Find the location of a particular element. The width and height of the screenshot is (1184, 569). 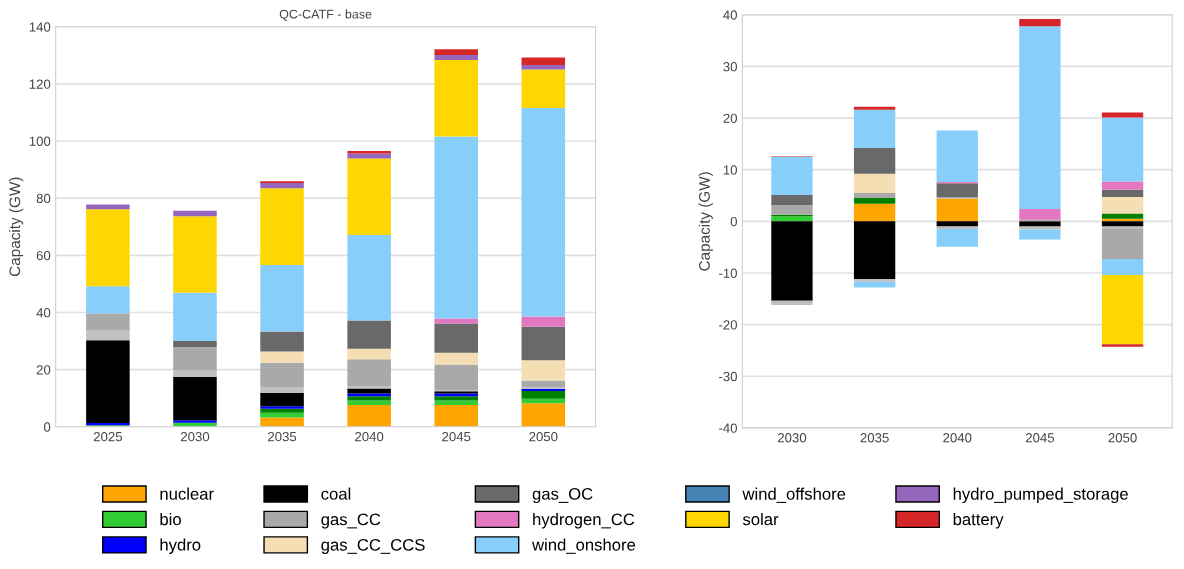

y-tick-label: 30 is located at coordinates (730, 67).